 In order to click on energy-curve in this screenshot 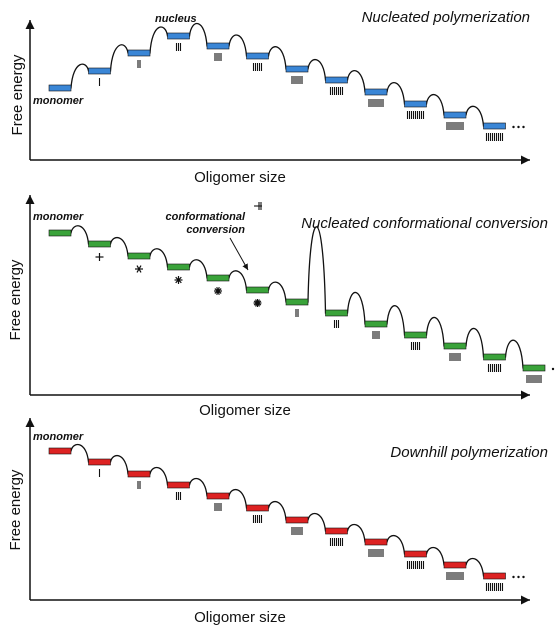, I will do `click(277, 75)`.